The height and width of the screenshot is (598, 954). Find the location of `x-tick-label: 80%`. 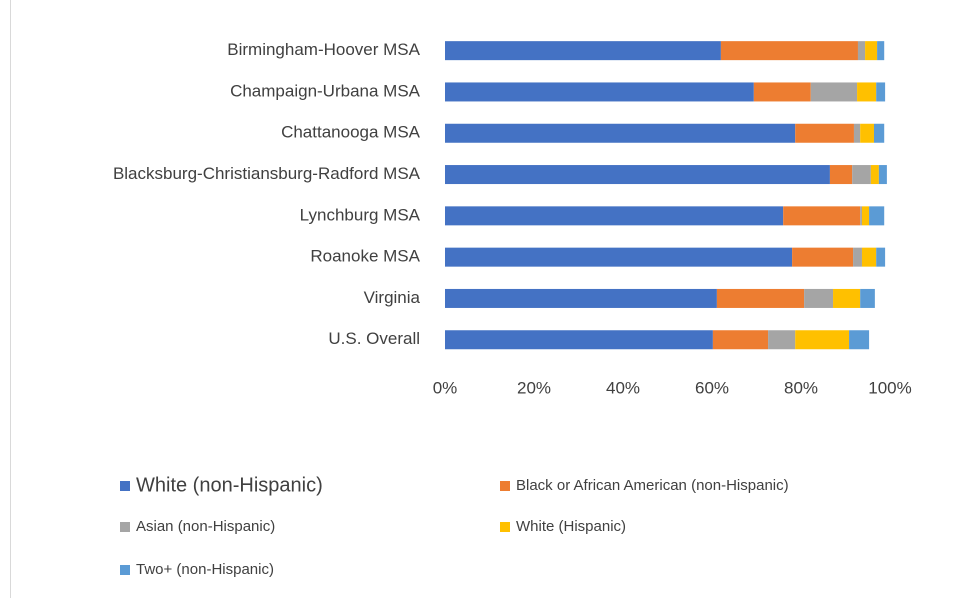

x-tick-label: 80% is located at coordinates (801, 387).